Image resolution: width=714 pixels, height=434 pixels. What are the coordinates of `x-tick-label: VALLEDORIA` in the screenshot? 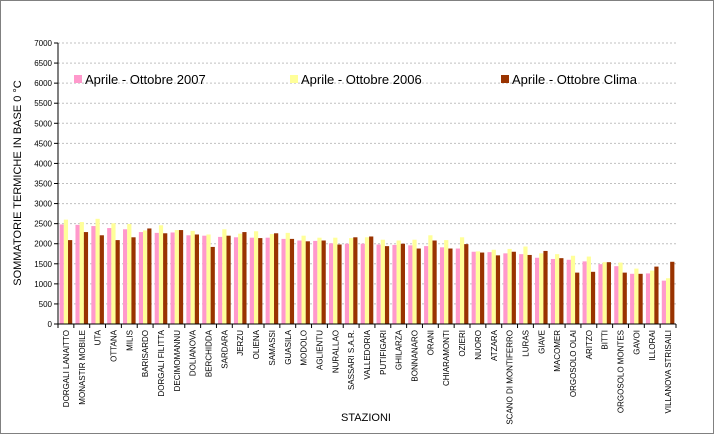 It's located at (367, 354).